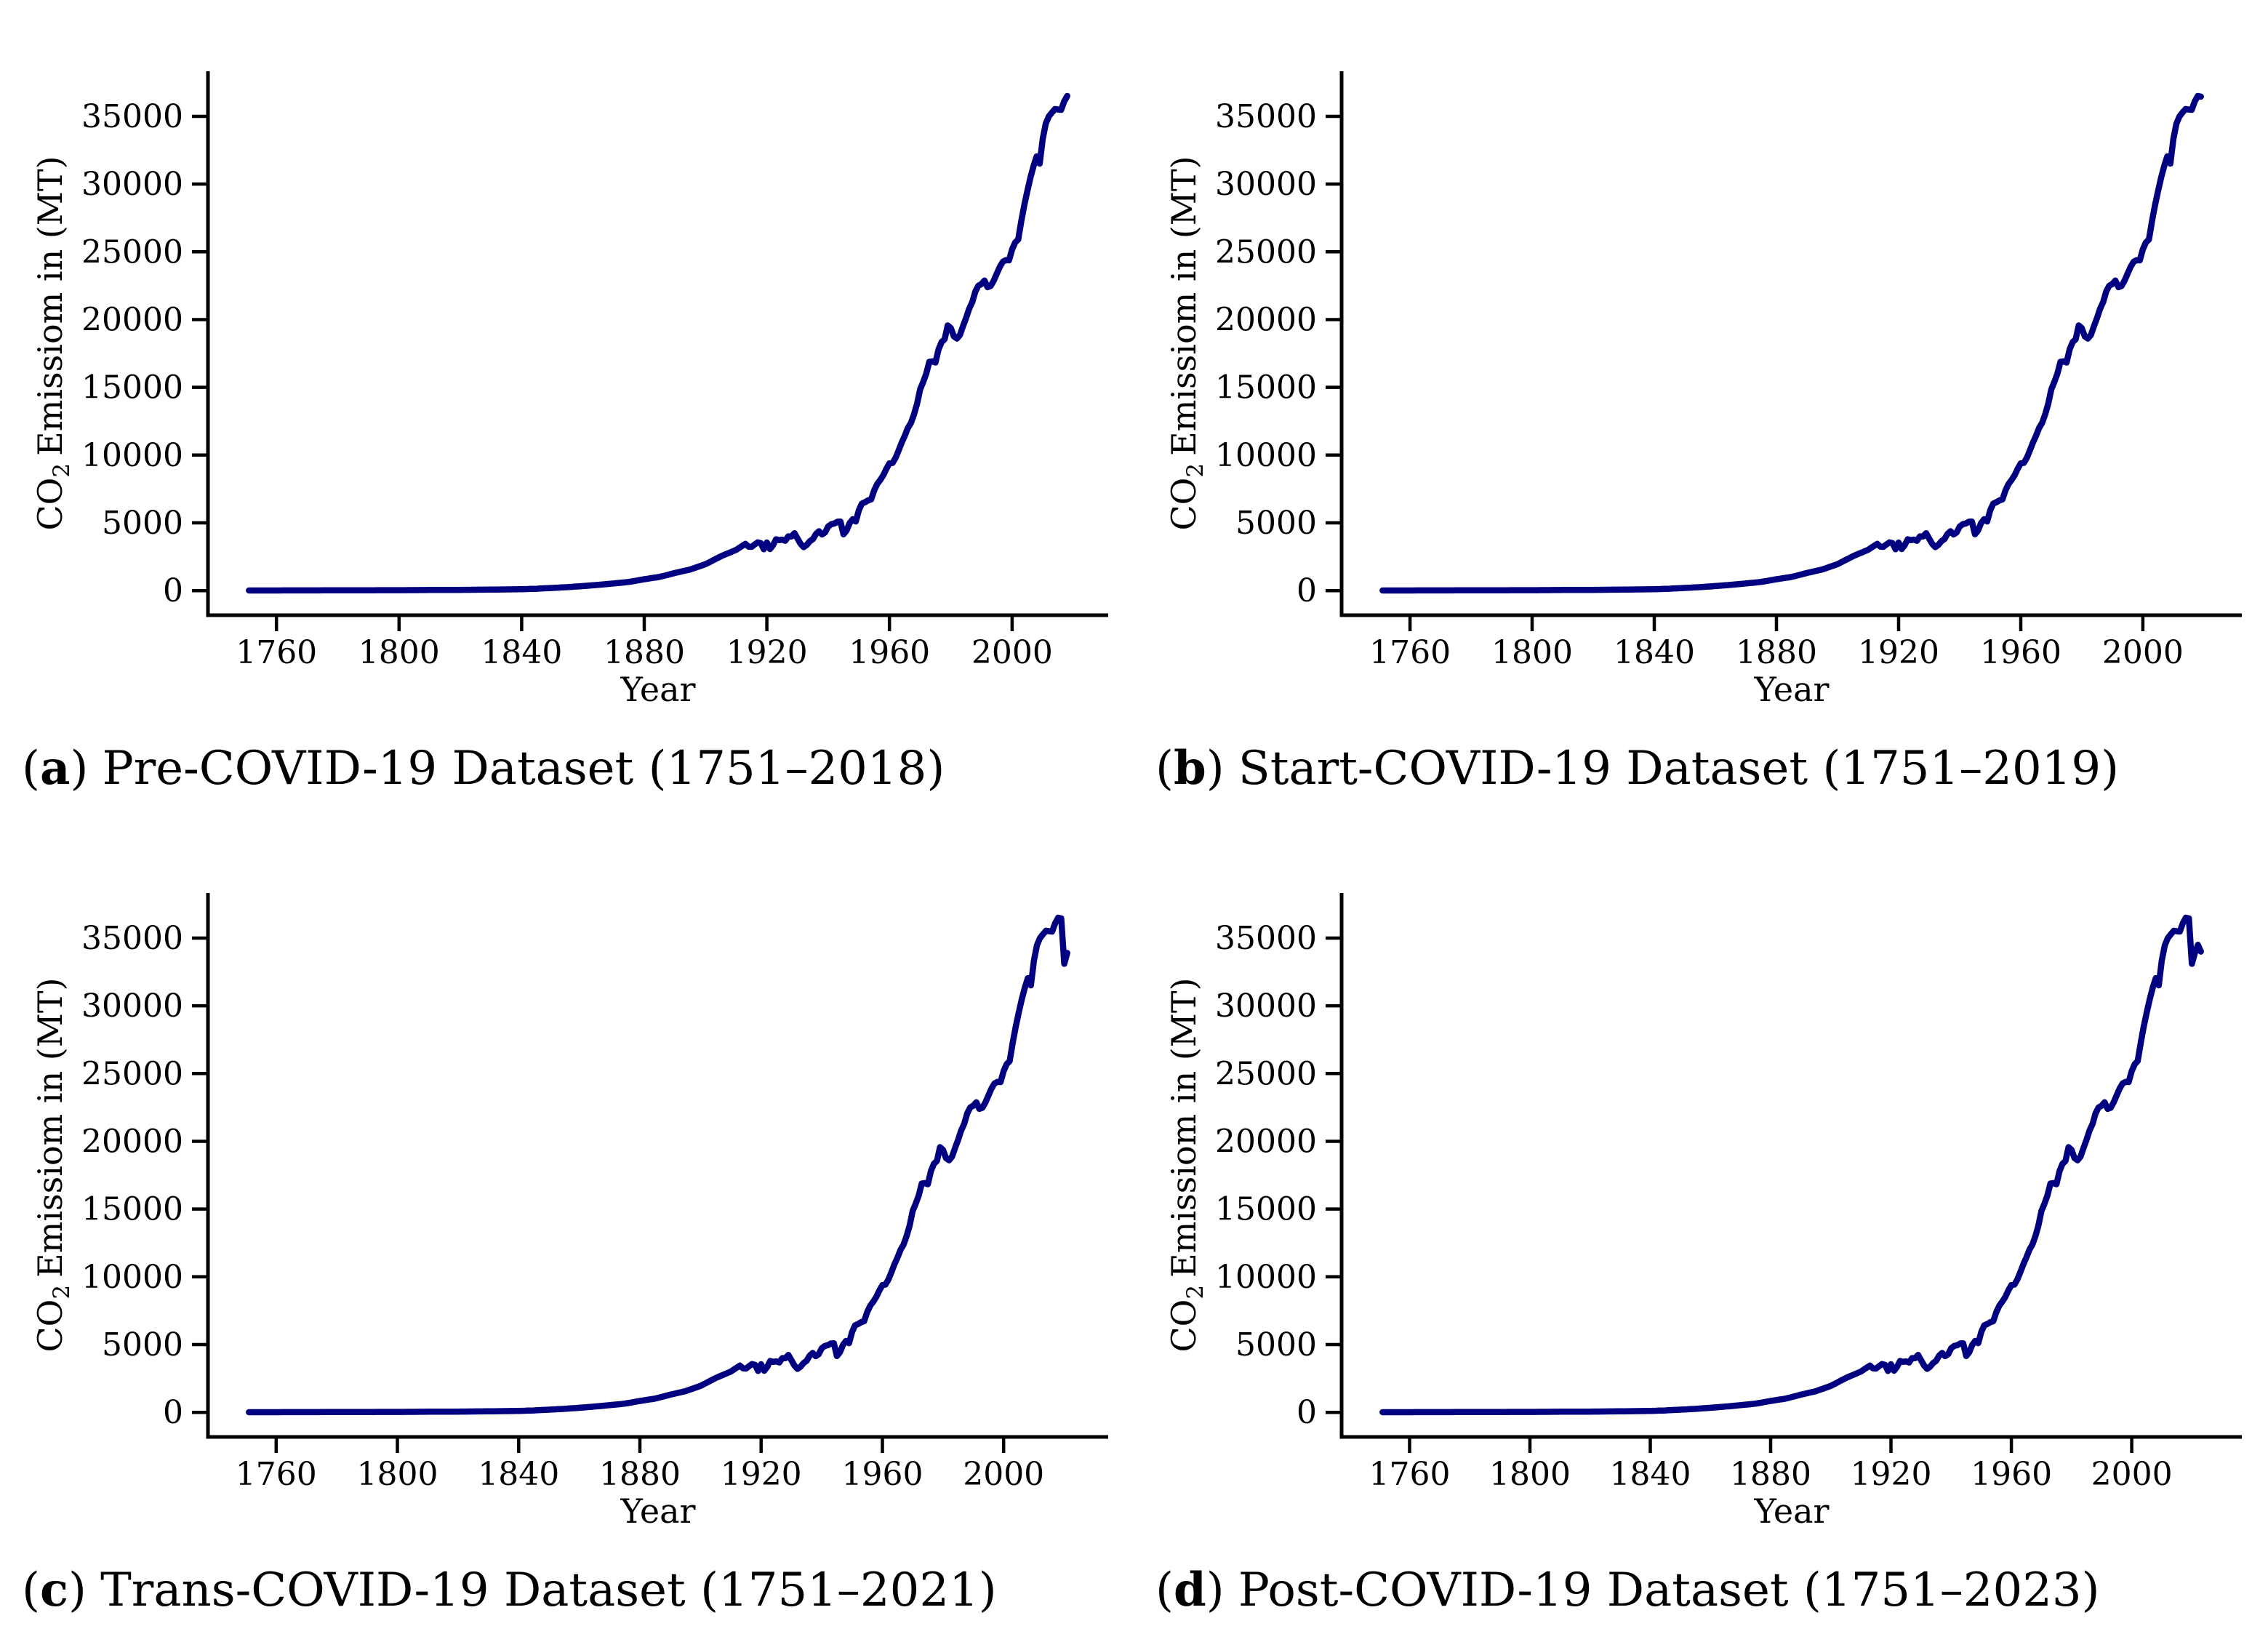 The image size is (2268, 1650). I want to click on caption-a: (a) Pre-COVID-19 Dataset (1751–2018), so click(483, 769).